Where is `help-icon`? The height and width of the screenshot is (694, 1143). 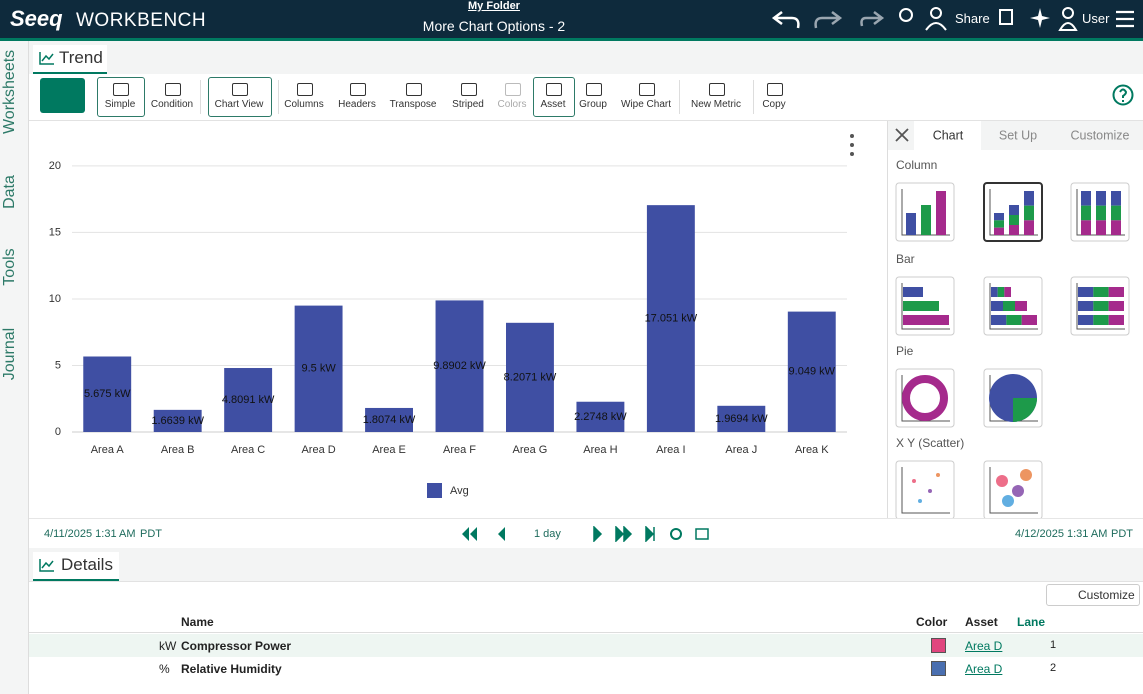 help-icon is located at coordinates (1123, 95).